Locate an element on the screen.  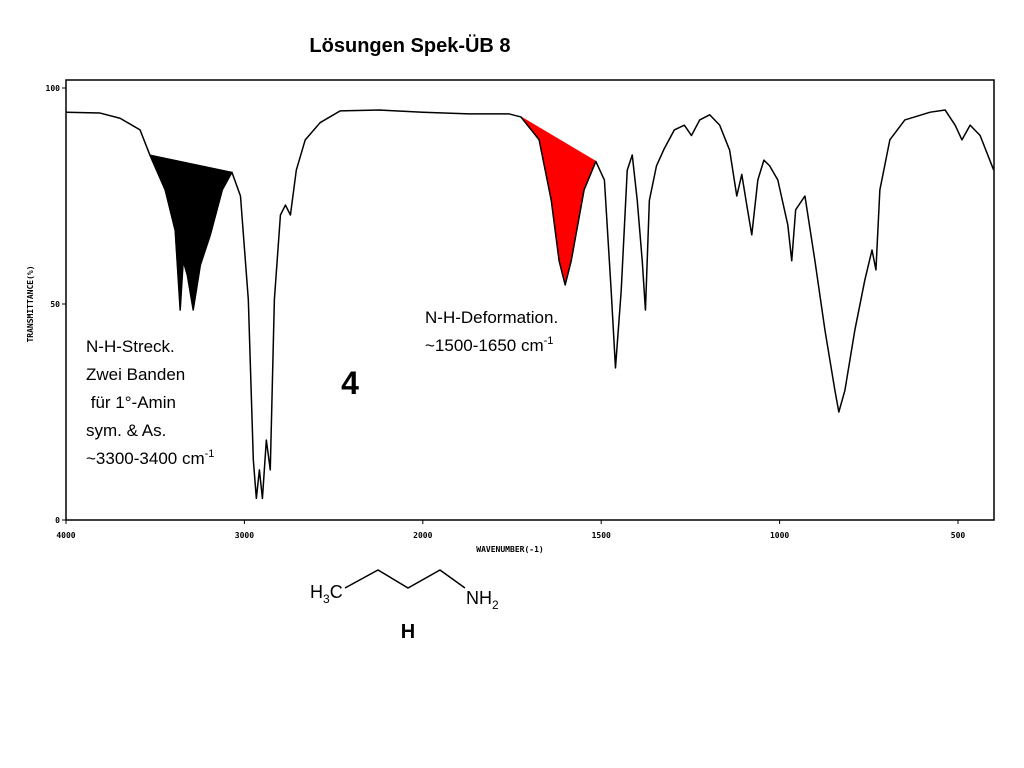
x-tick-label: 3000 is located at coordinates (244, 535).